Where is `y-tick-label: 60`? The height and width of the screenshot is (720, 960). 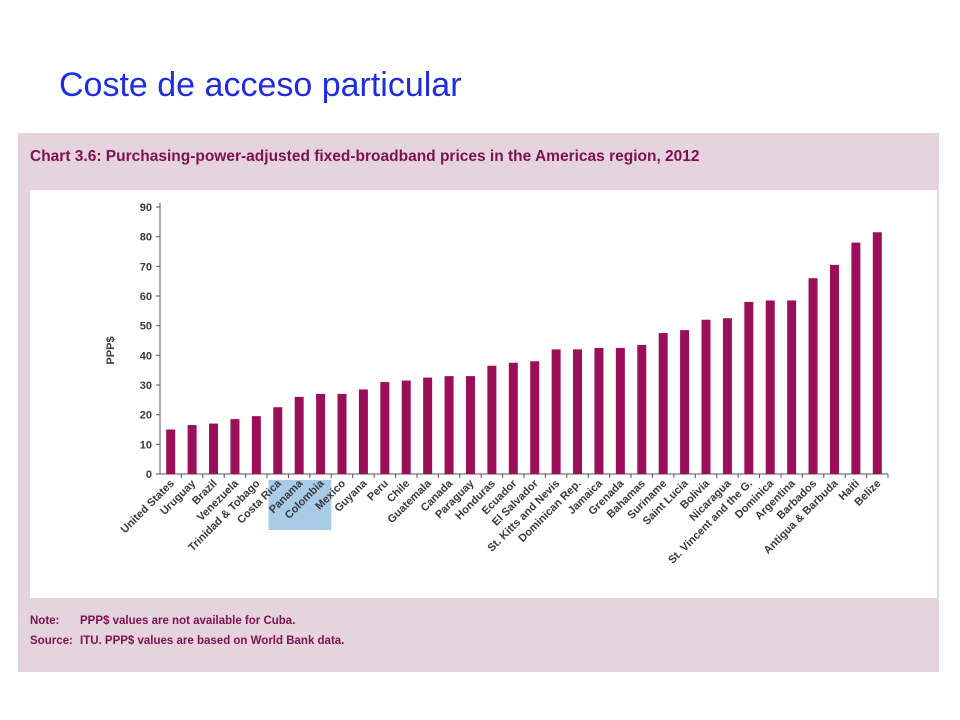
y-tick-label: 60 is located at coordinates (146, 297).